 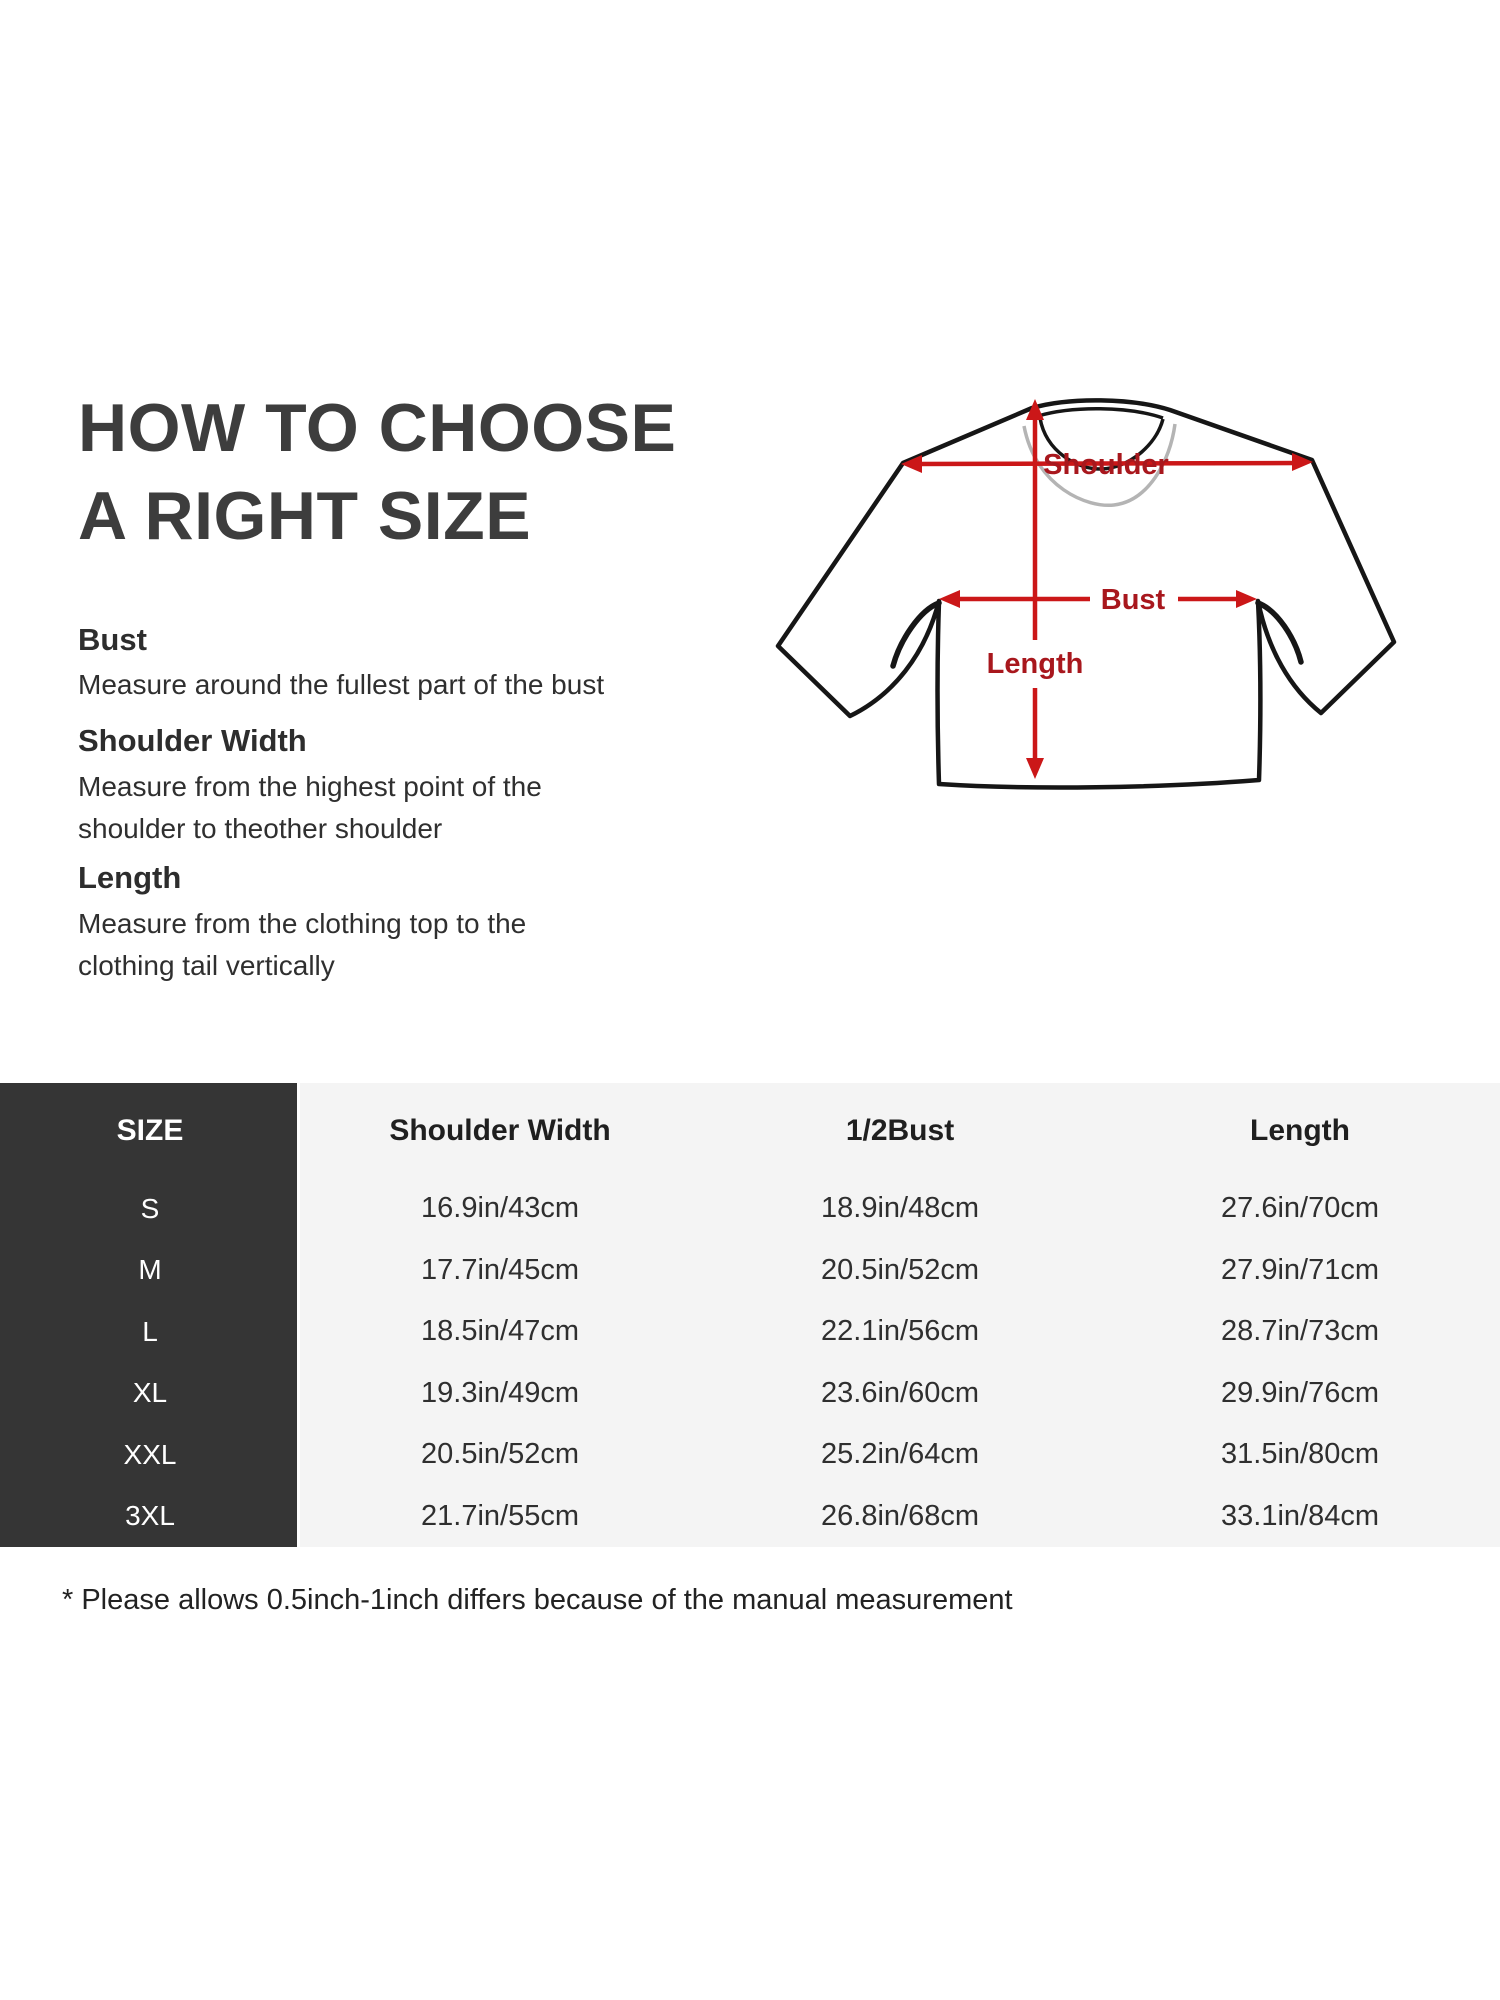 I want to click on page-title: HOW TO CHOOSE A RIGHT SIZE, so click(x=398, y=472).